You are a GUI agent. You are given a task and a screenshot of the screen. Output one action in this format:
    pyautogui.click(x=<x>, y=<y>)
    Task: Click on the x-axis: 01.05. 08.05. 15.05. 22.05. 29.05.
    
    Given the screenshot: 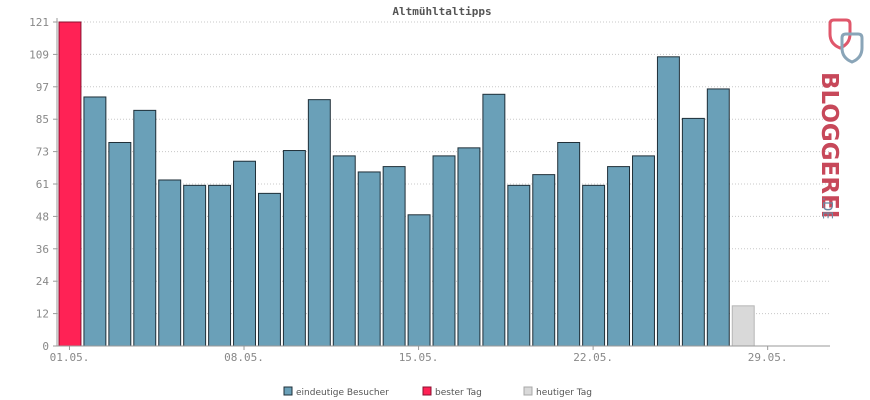 What is the action you would take?
    pyautogui.click(x=440, y=354)
    